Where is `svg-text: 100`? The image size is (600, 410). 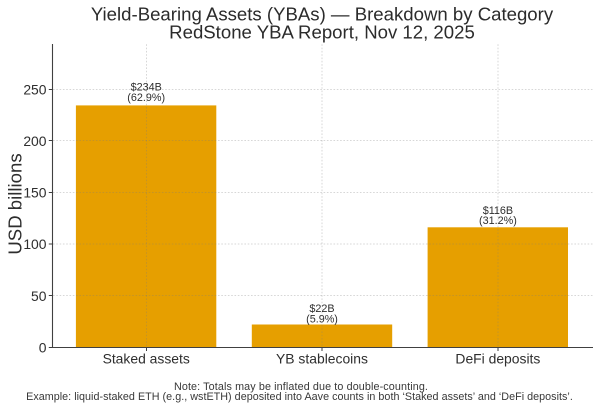
svg-text: 100 is located at coordinates (34, 244).